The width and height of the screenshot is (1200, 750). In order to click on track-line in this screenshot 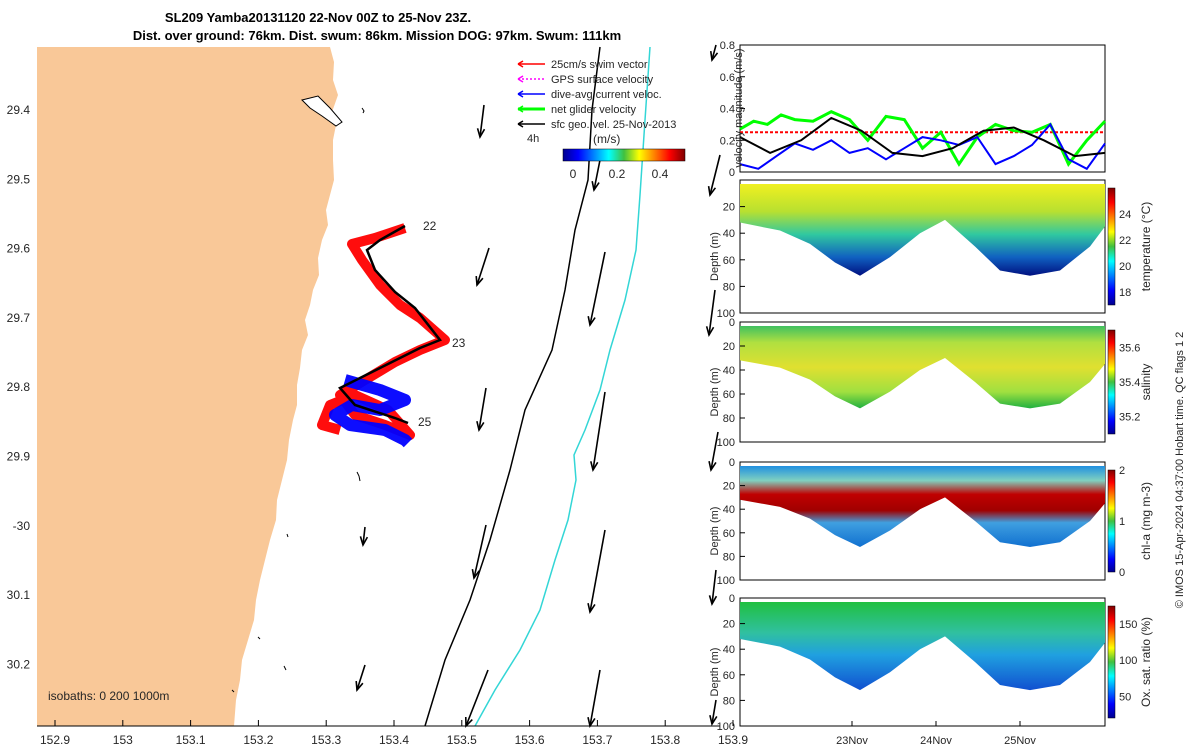, I will do `click(390, 324)`.